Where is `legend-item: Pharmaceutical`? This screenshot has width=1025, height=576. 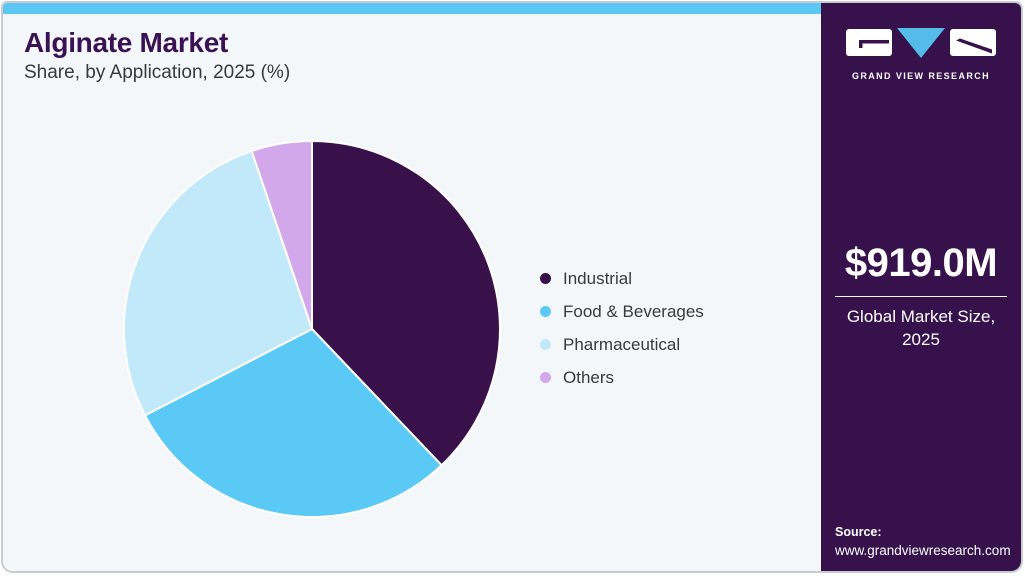 legend-item: Pharmaceutical is located at coordinates (622, 344).